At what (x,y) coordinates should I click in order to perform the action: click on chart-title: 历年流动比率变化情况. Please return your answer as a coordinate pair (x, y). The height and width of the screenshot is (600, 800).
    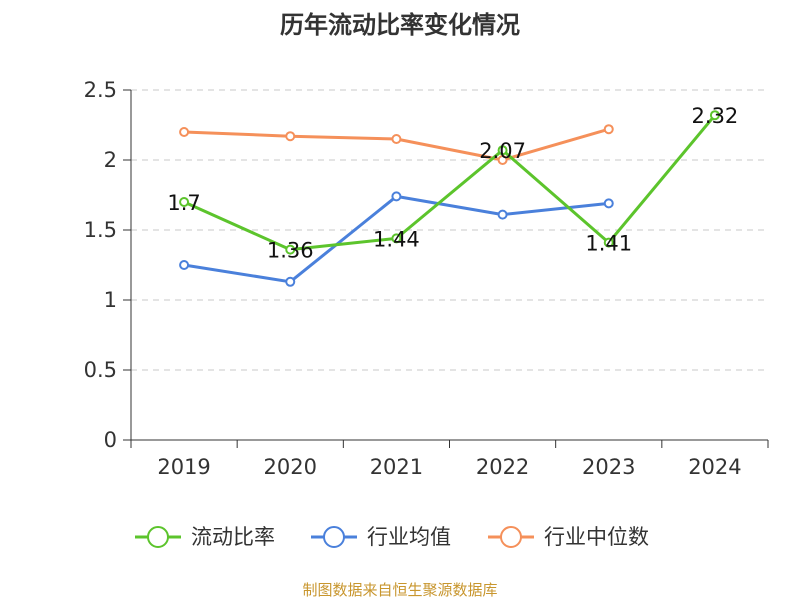
    Looking at the image, I should click on (400, 25).